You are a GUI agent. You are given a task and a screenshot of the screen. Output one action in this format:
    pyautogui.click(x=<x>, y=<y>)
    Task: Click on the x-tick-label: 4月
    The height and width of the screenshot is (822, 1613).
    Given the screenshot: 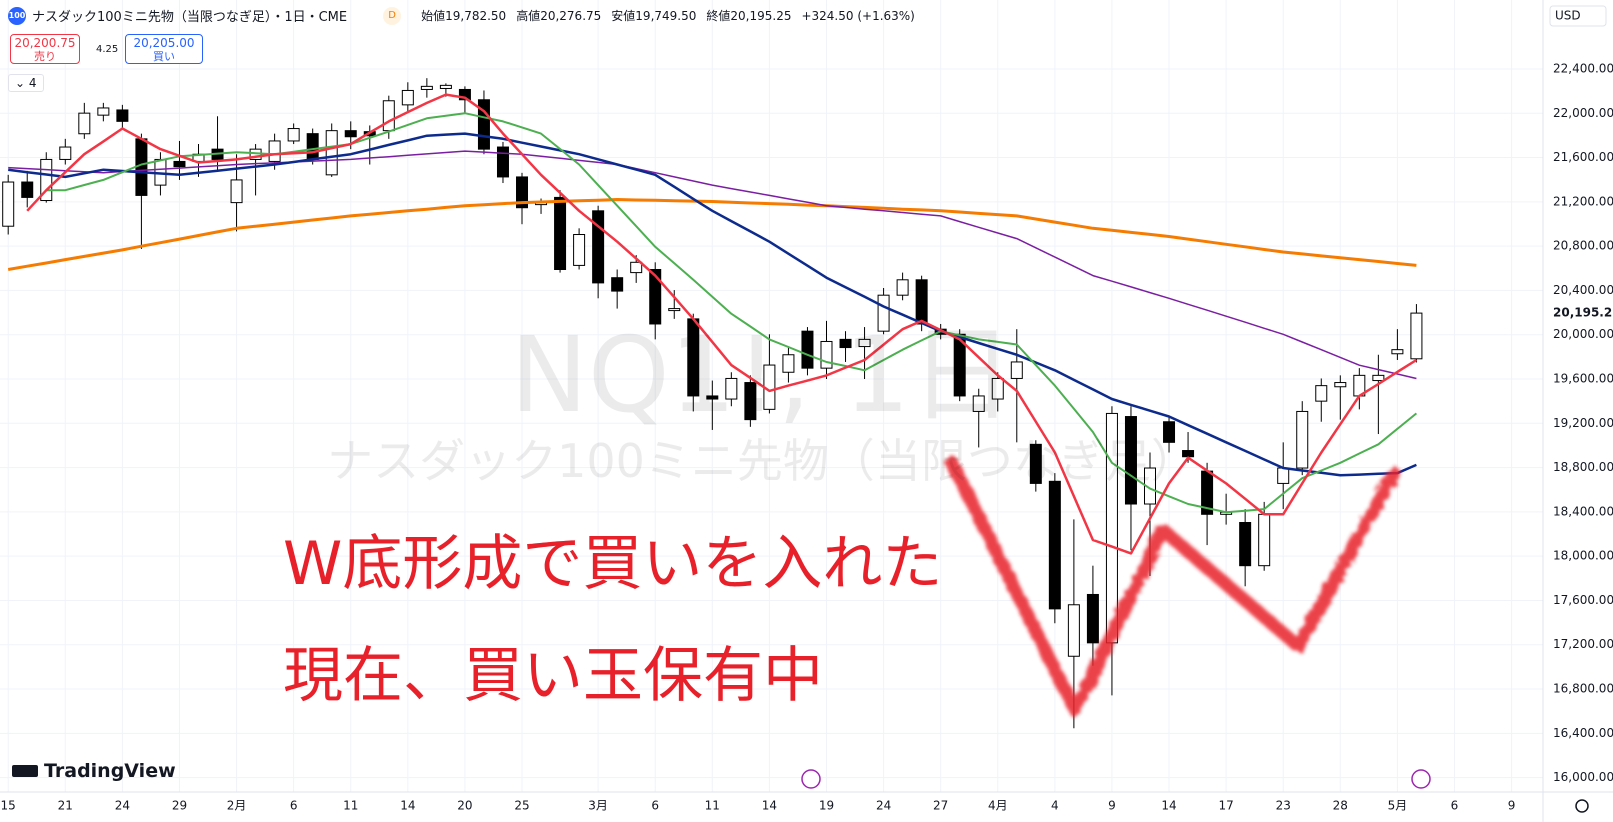 What is the action you would take?
    pyautogui.click(x=998, y=806)
    